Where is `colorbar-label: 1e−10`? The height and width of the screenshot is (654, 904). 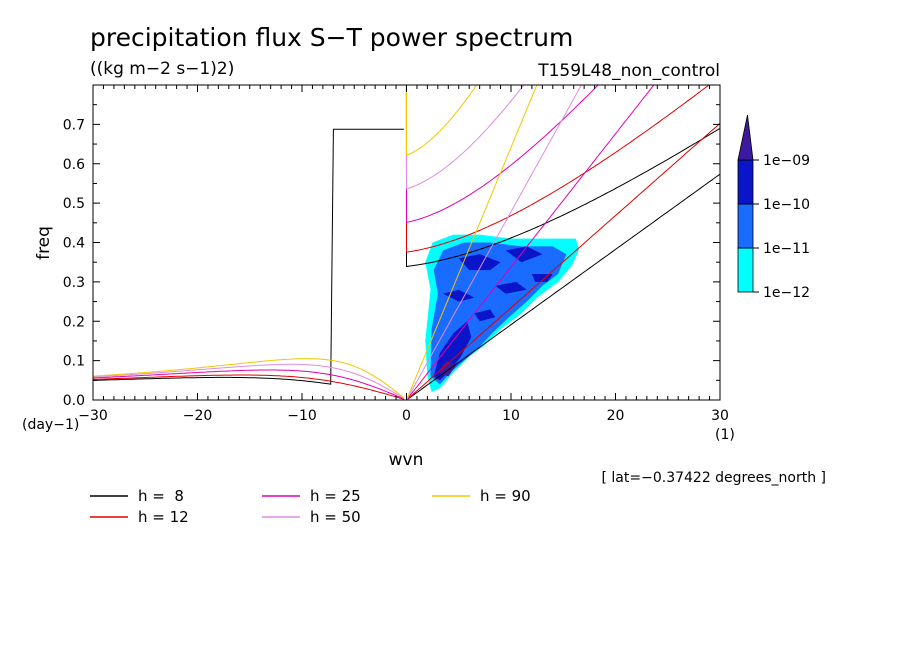
colorbar-label: 1e−10 is located at coordinates (786, 205).